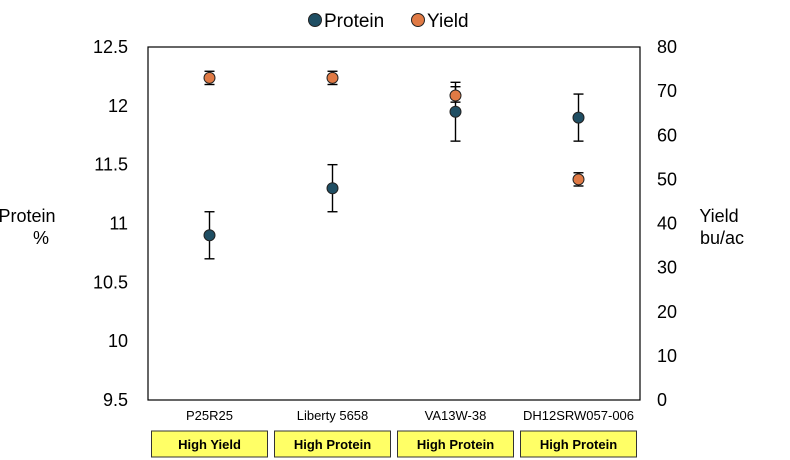 The width and height of the screenshot is (790, 460). I want to click on left-tick-label: 9.5, so click(115, 400).